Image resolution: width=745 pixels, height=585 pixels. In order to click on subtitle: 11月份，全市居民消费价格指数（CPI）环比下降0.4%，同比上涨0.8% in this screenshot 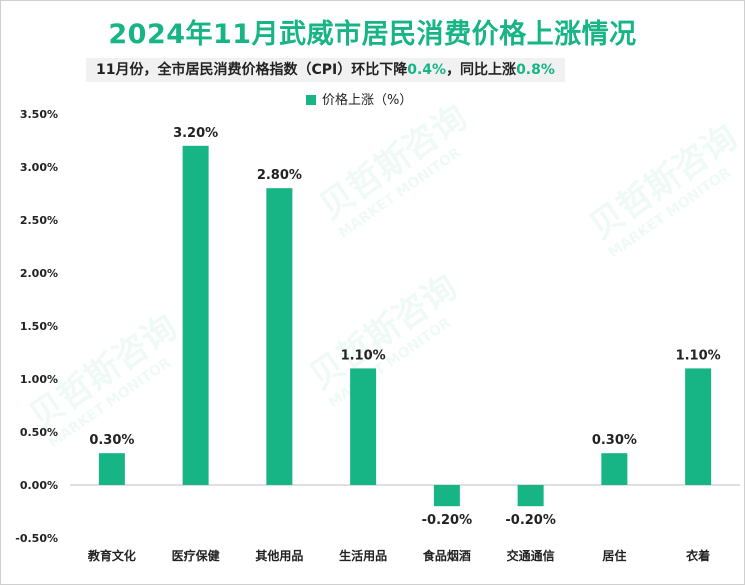, I will do `click(325, 70)`.